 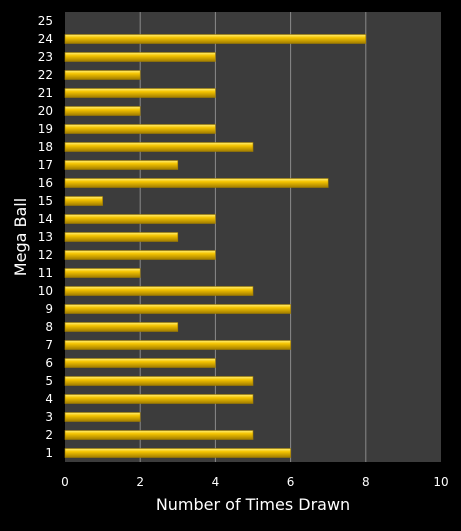 What do you see at coordinates (45, 219) in the screenshot?
I see `y-tick-label: 14` at bounding box center [45, 219].